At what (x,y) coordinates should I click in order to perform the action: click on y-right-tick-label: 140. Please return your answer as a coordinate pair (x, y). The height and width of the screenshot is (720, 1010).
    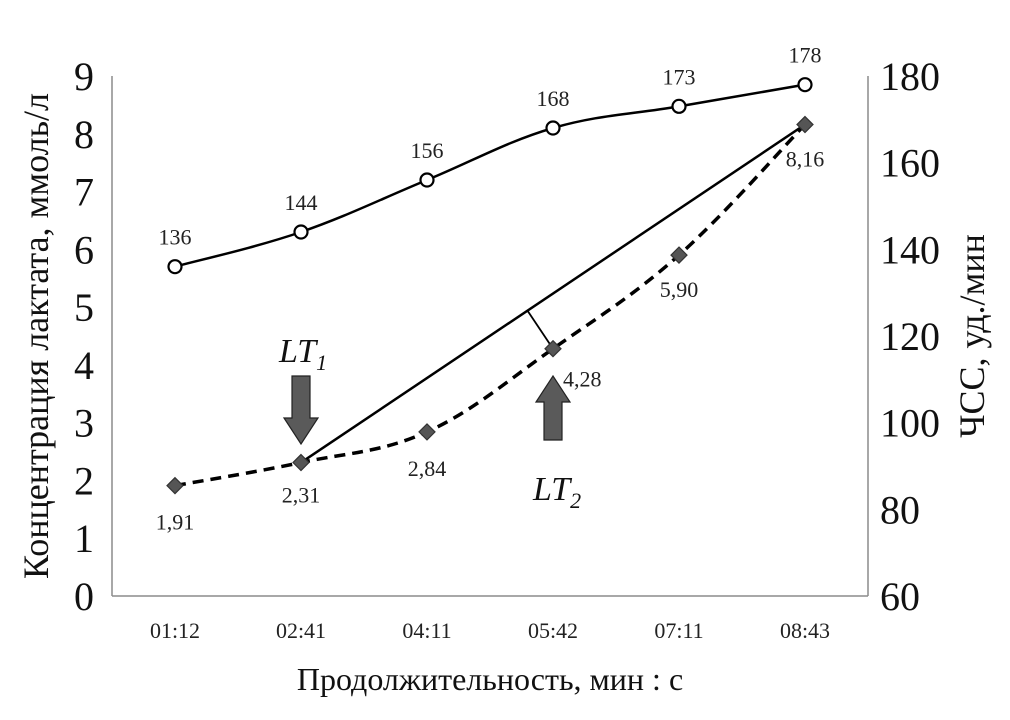
    Looking at the image, I should click on (910, 249).